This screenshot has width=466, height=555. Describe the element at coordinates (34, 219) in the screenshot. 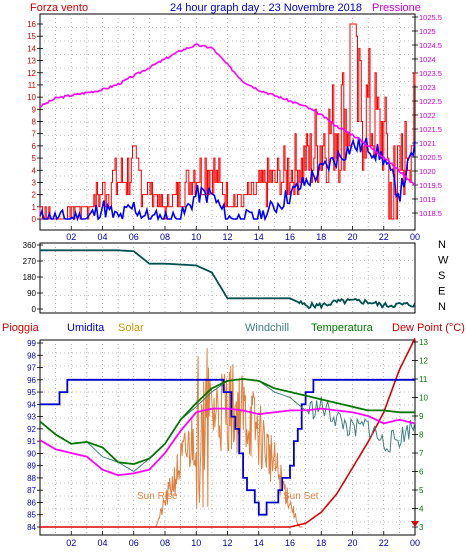

I see `top-left-axis-label: 0` at that location.